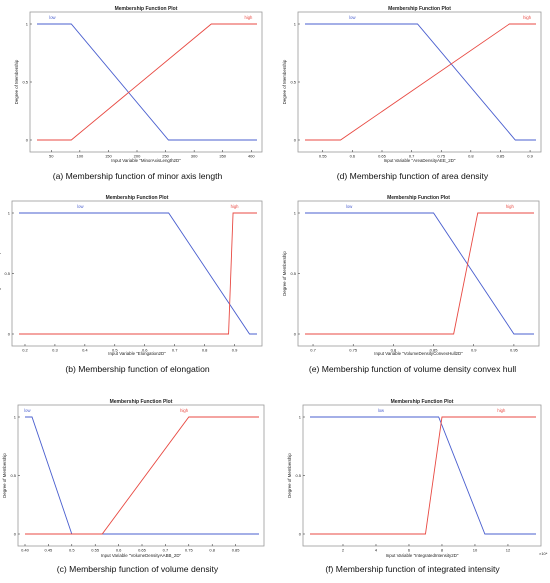 Image resolution: width=550 pixels, height=583 pixels. What do you see at coordinates (25, 350) in the screenshot?
I see `x-tick-label: 0.2` at bounding box center [25, 350].